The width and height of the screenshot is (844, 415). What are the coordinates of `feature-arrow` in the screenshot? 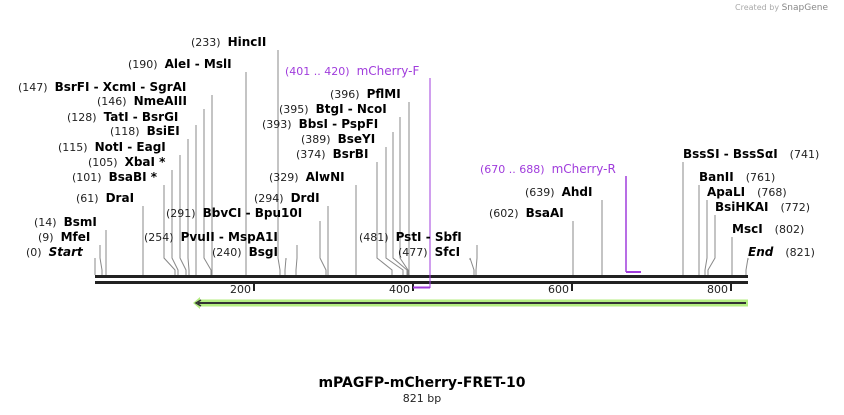 It's located at (470, 303).